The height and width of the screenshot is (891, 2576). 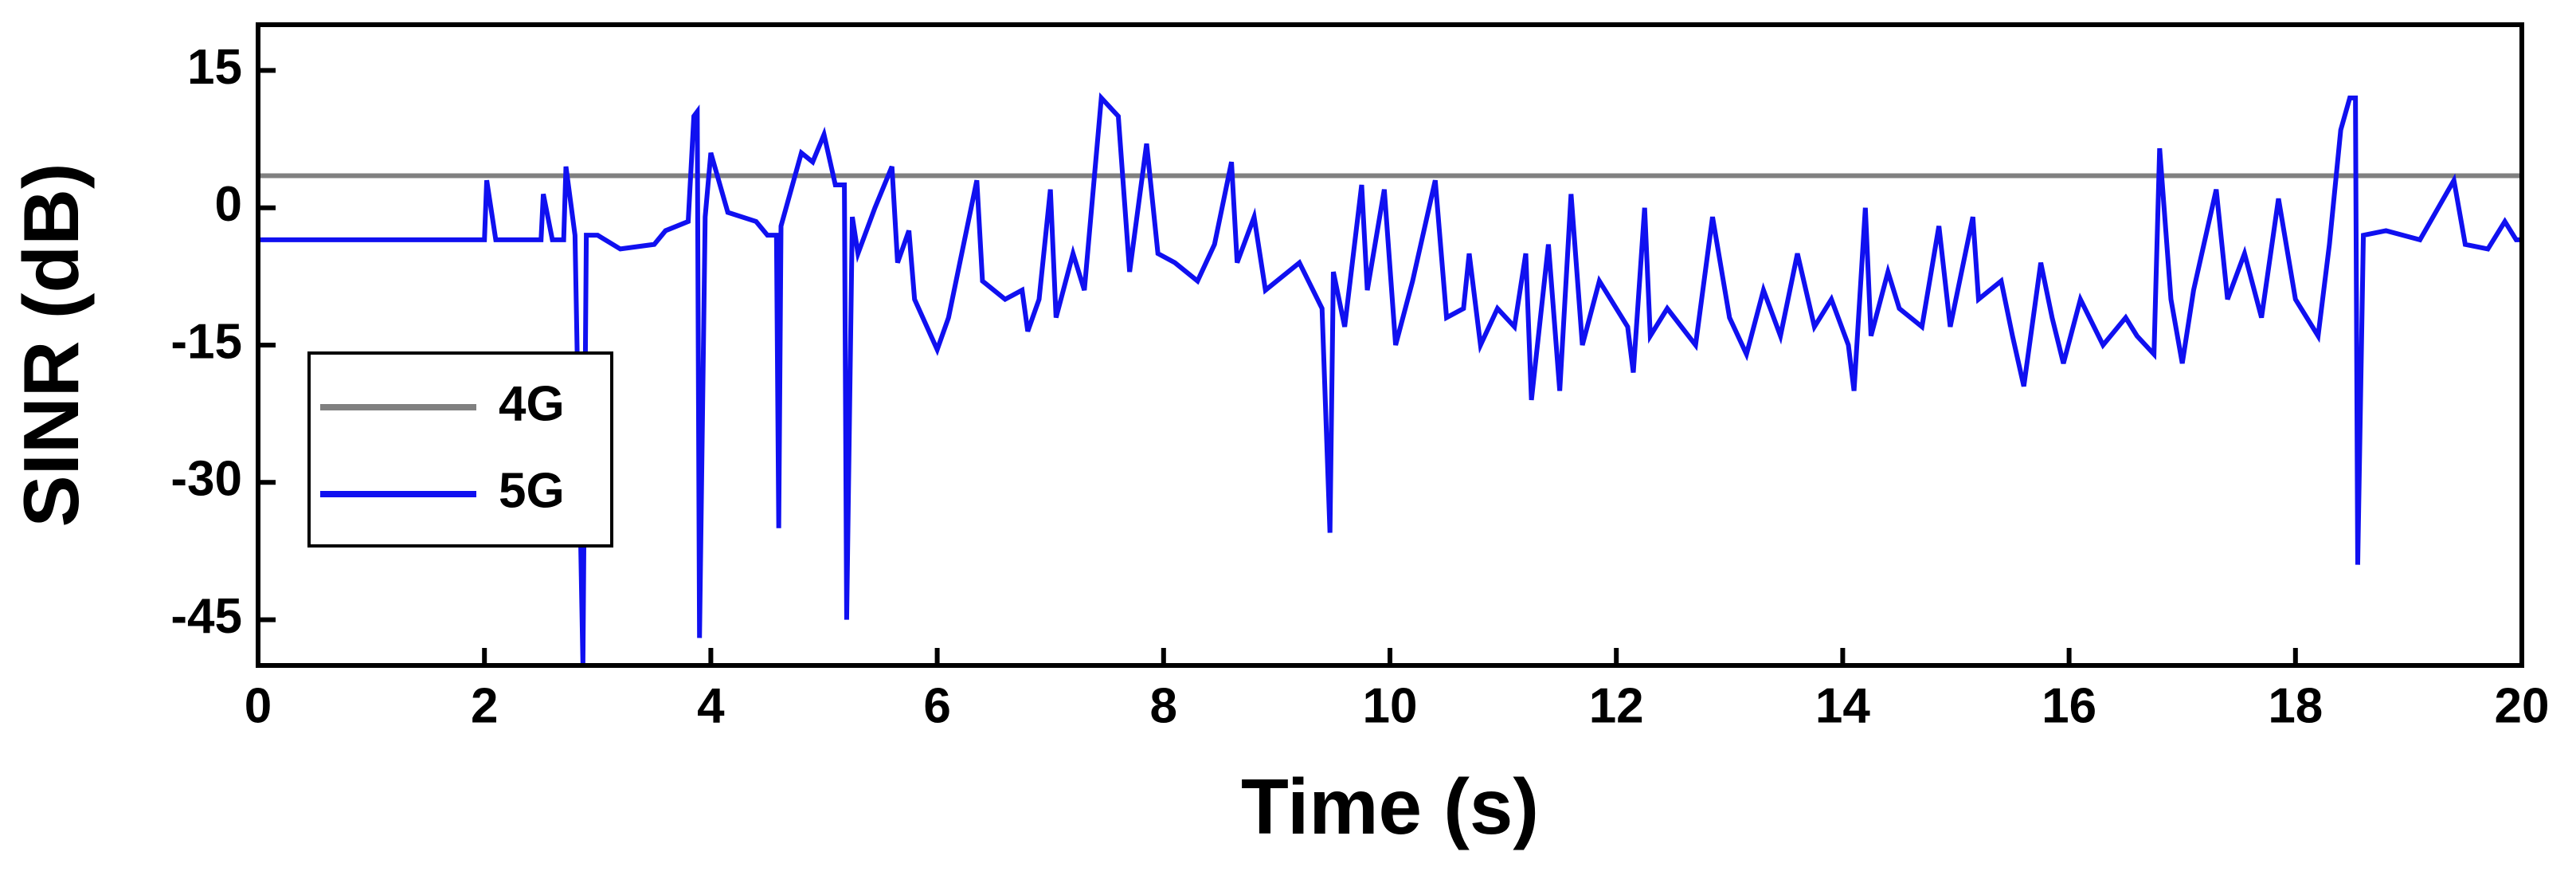 I want to click on legend-box, so click(x=460, y=449).